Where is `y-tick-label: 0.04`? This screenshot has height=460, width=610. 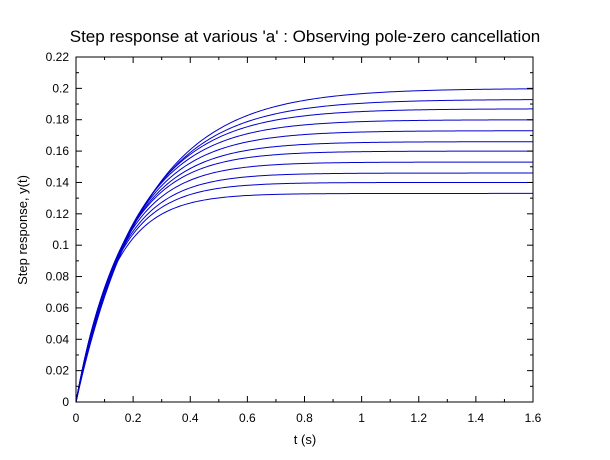
y-tick-label: 0.04 is located at coordinates (58, 339).